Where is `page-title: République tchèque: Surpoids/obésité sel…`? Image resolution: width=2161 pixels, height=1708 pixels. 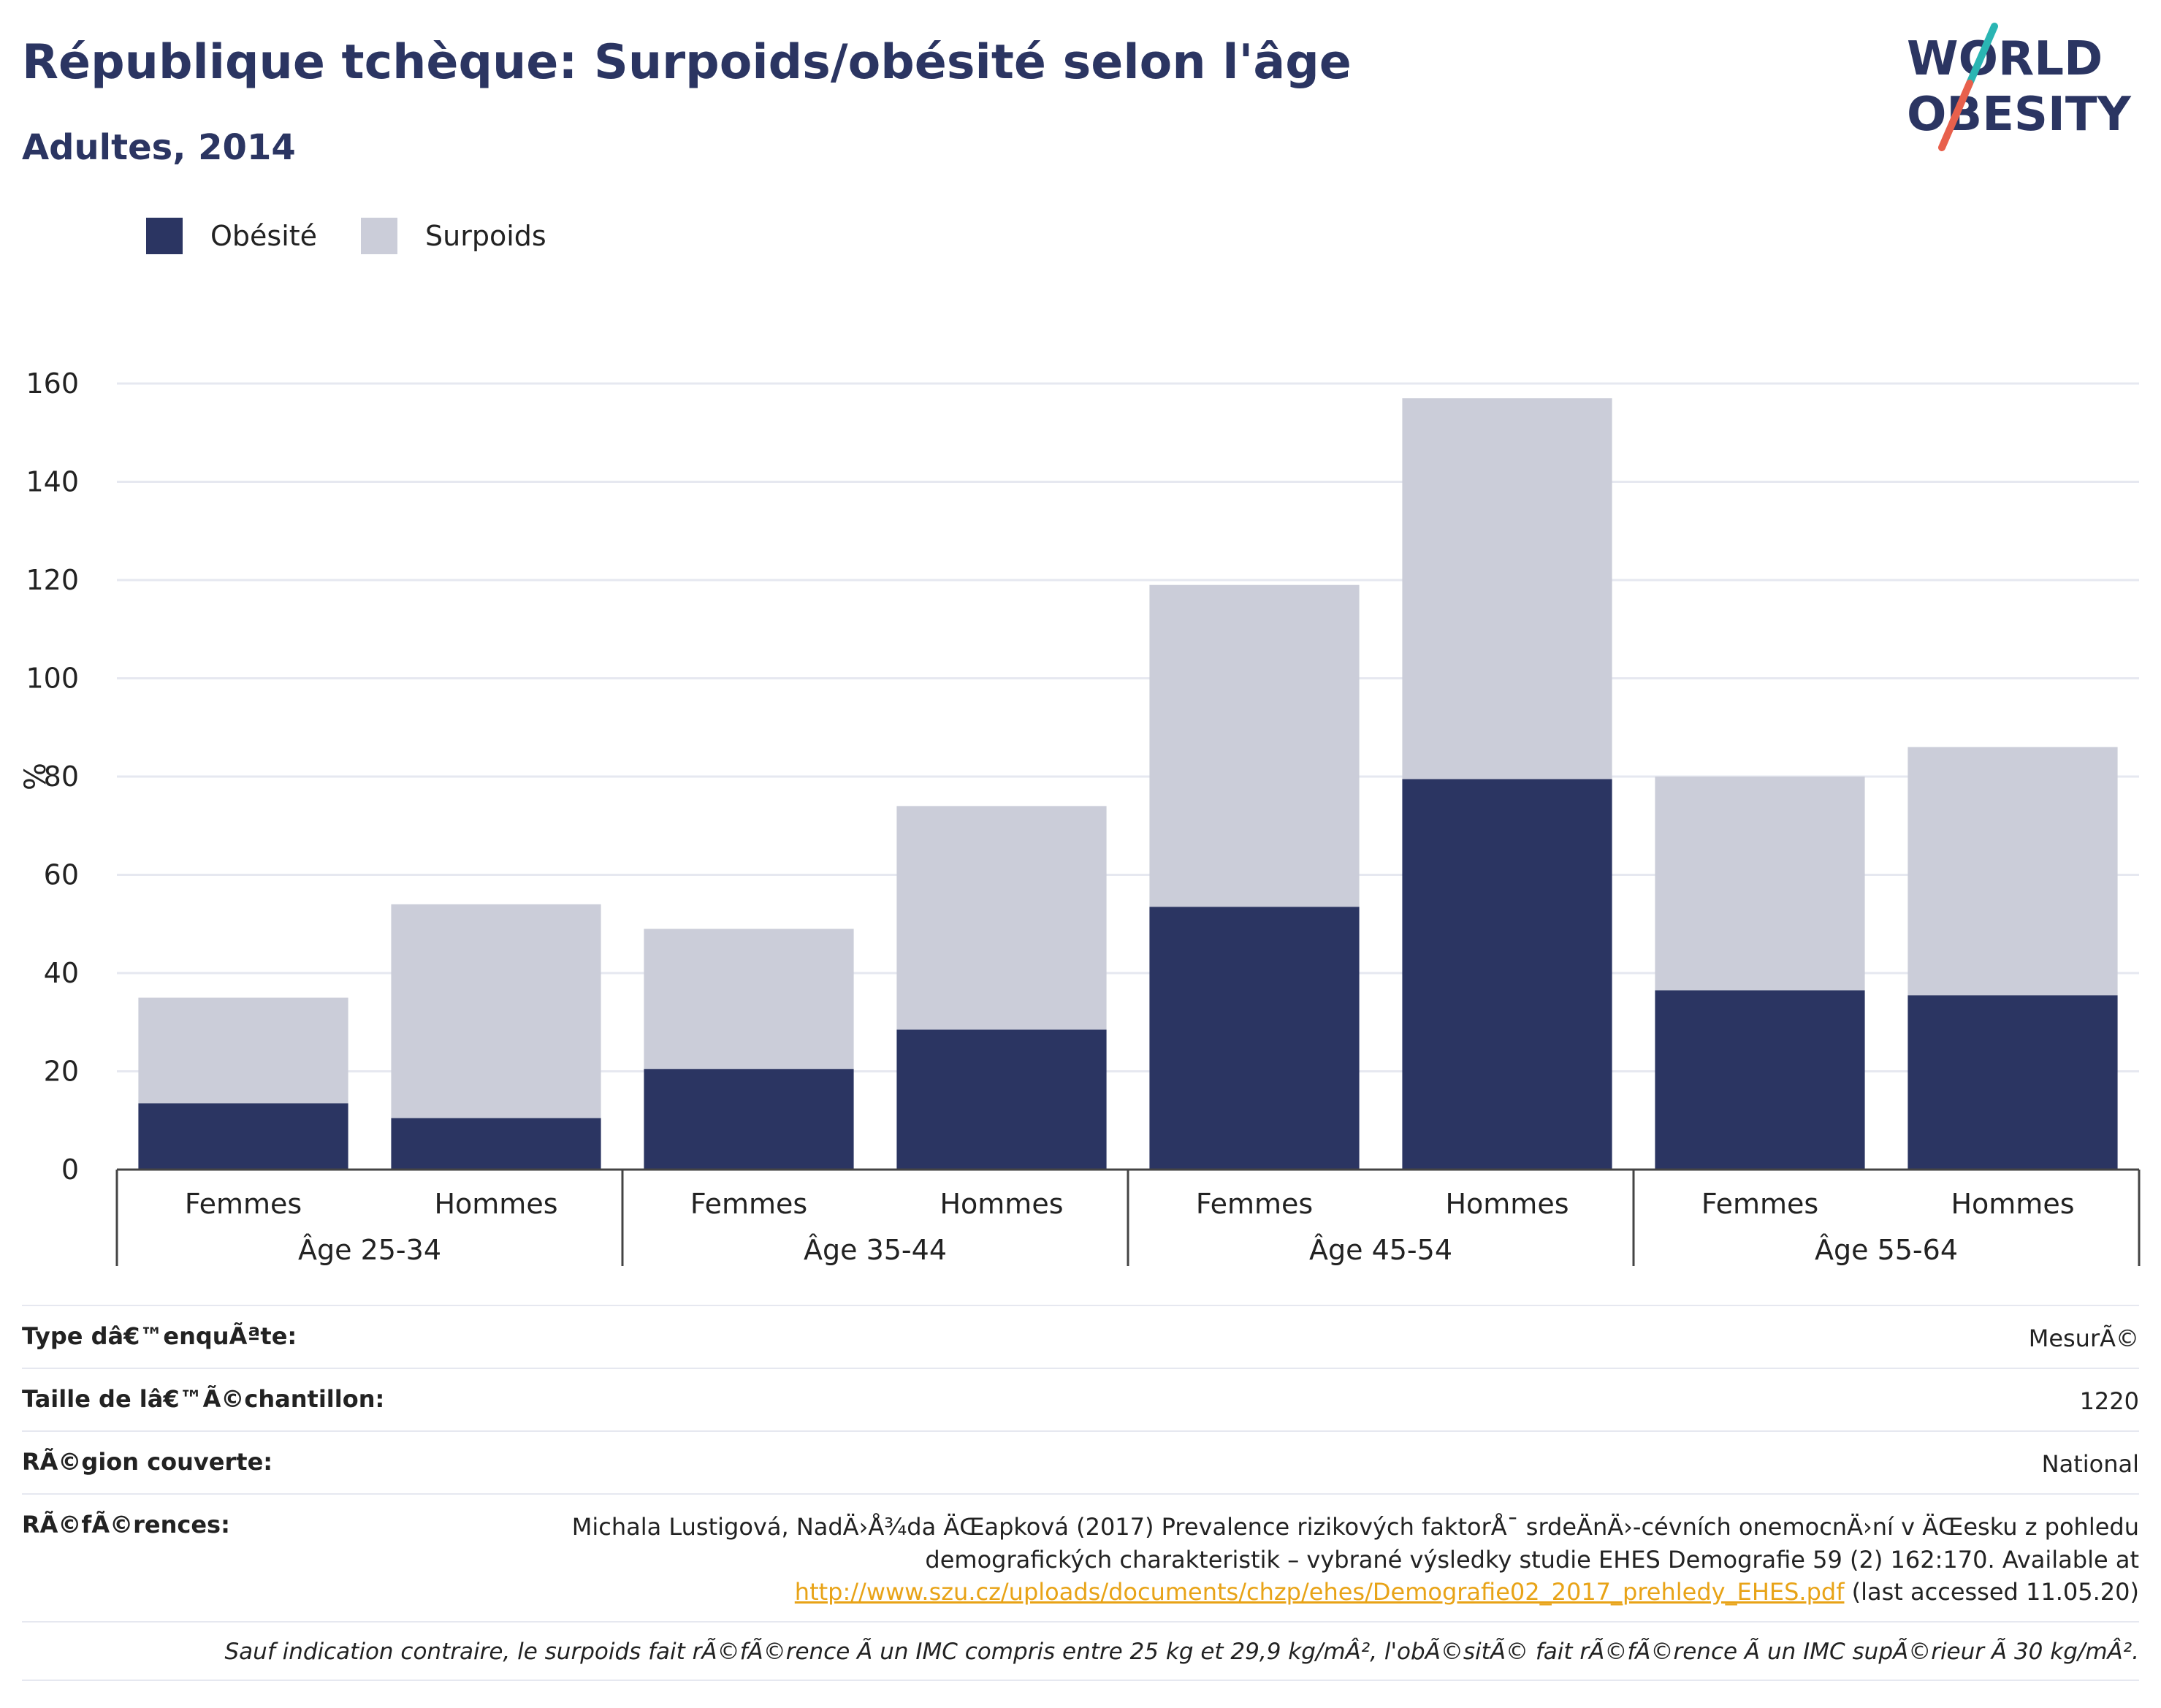 page-title: République tchèque: Surpoids/obésité sel… is located at coordinates (687, 63).